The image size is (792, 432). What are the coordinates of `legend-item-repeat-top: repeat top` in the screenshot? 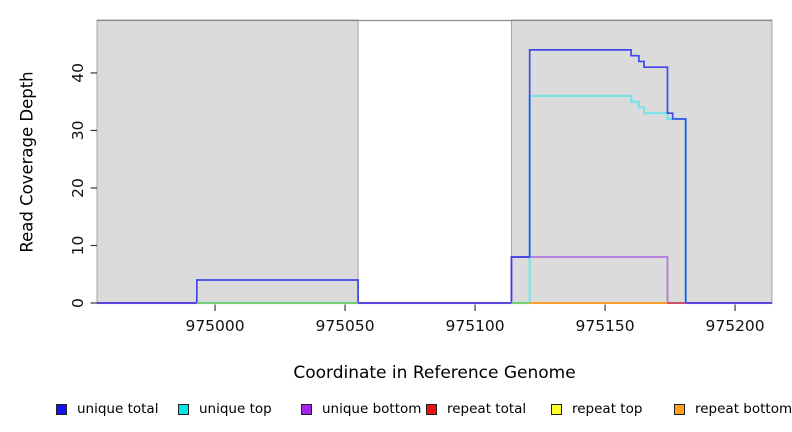 It's located at (596, 409).